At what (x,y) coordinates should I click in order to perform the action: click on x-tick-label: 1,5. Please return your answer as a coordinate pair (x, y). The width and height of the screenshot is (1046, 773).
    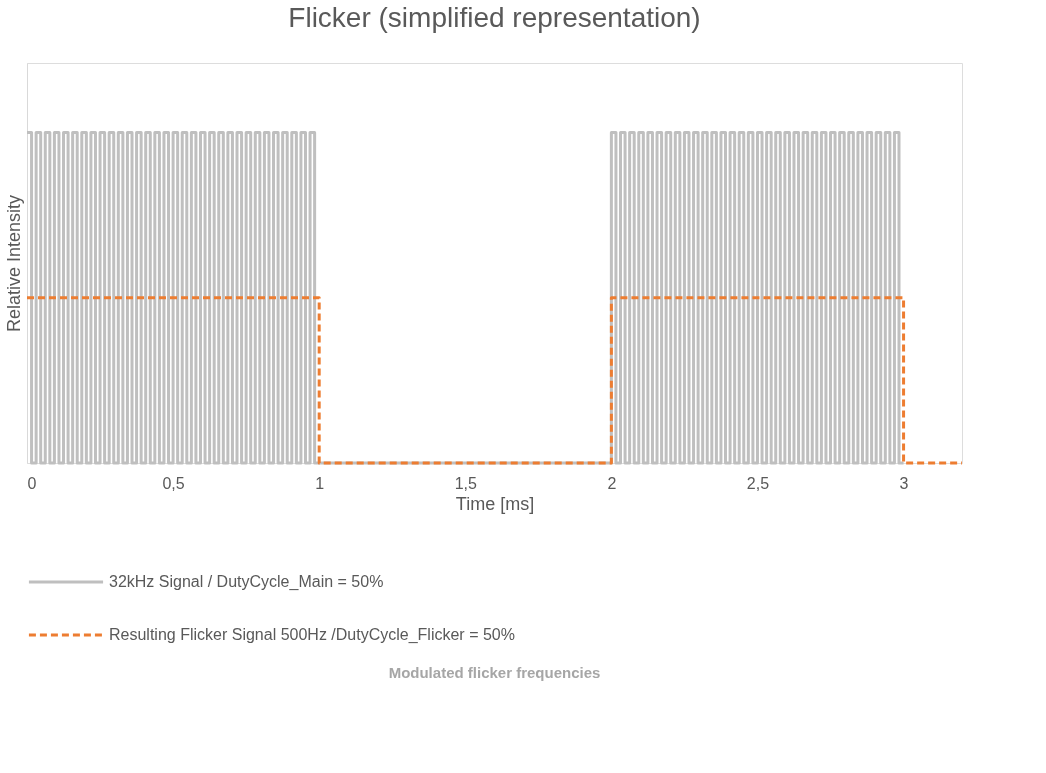
    Looking at the image, I should click on (465, 483).